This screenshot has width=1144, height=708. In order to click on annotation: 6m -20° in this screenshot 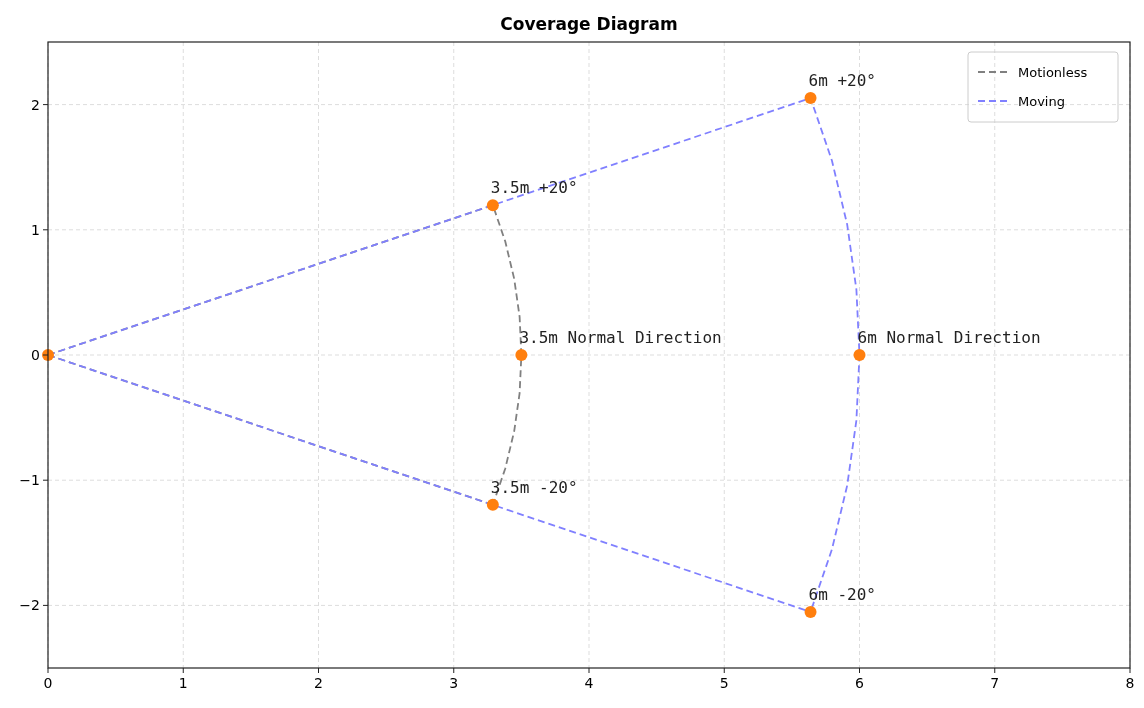, I will do `click(842, 594)`.